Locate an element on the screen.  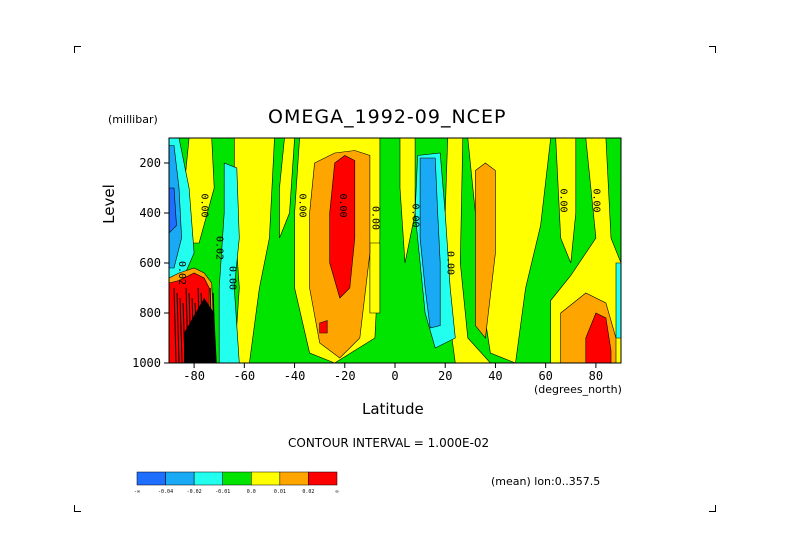
x-tick-label: 80 is located at coordinates (596, 376).